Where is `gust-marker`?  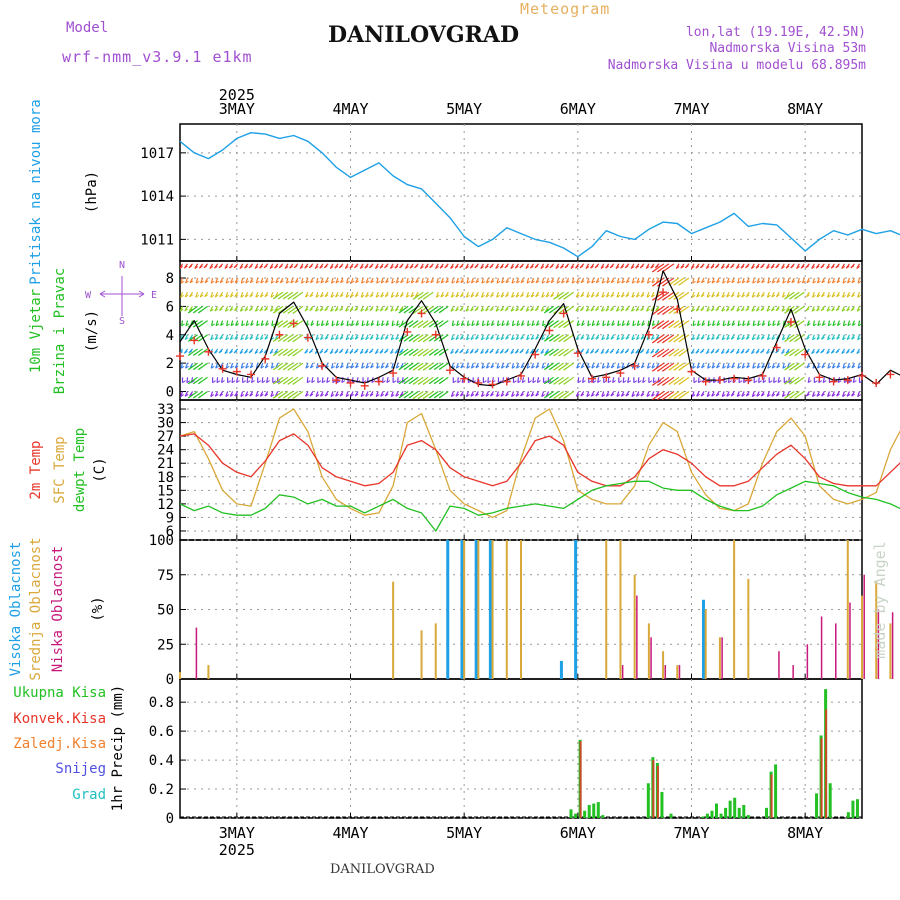 gust-marker is located at coordinates (521, 375).